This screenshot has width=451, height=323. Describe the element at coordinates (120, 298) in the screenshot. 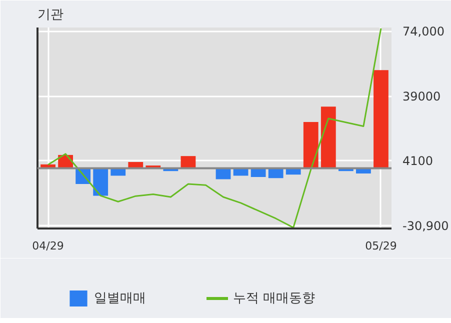

I see `legend-label: 일별매매` at that location.